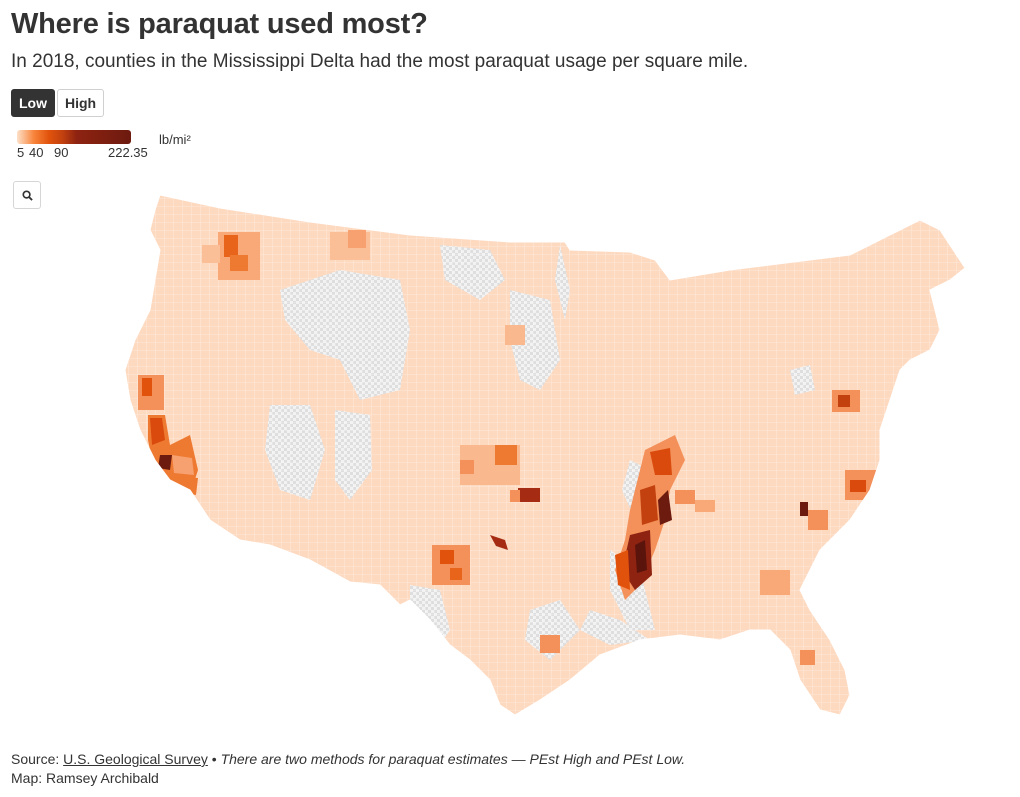  What do you see at coordinates (21, 152) in the screenshot?
I see `legend-tick: 5` at bounding box center [21, 152].